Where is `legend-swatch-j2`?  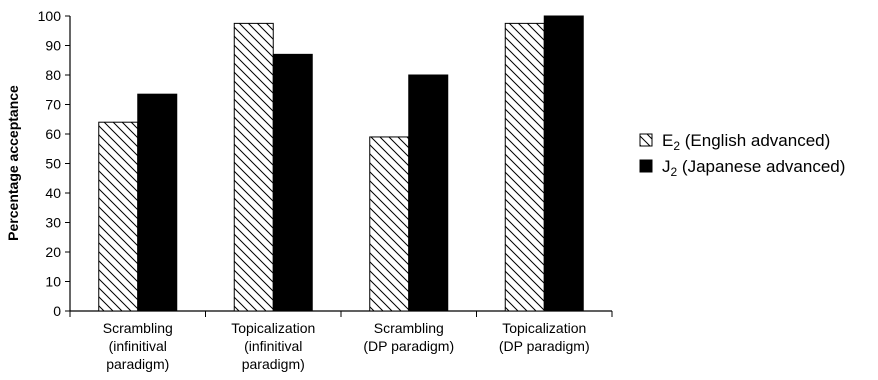
legend-swatch-j2 is located at coordinates (646, 166).